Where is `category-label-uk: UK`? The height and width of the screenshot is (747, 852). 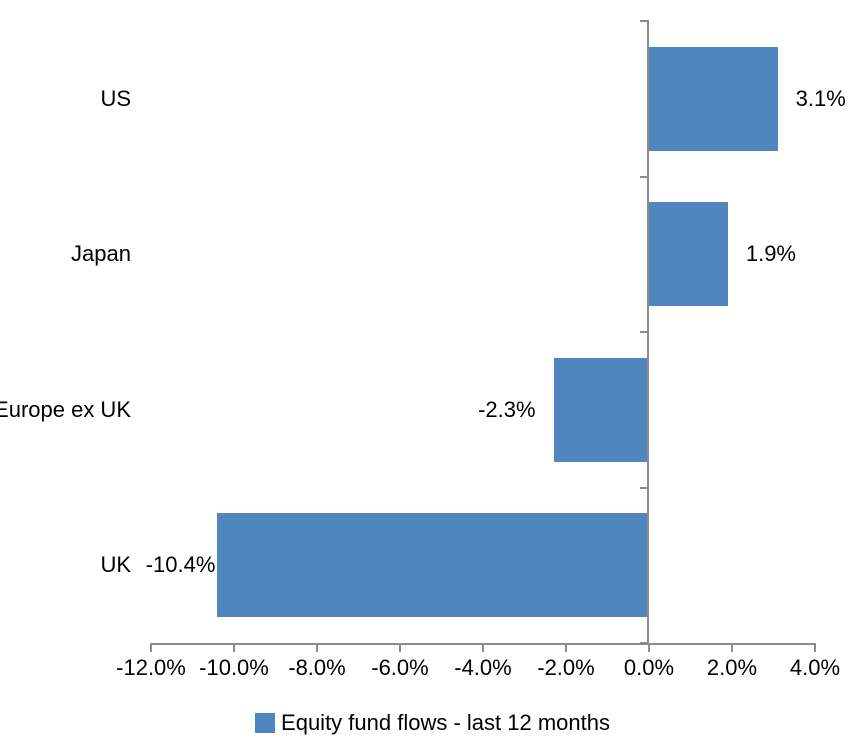
category-label-uk: UK is located at coordinates (115, 565).